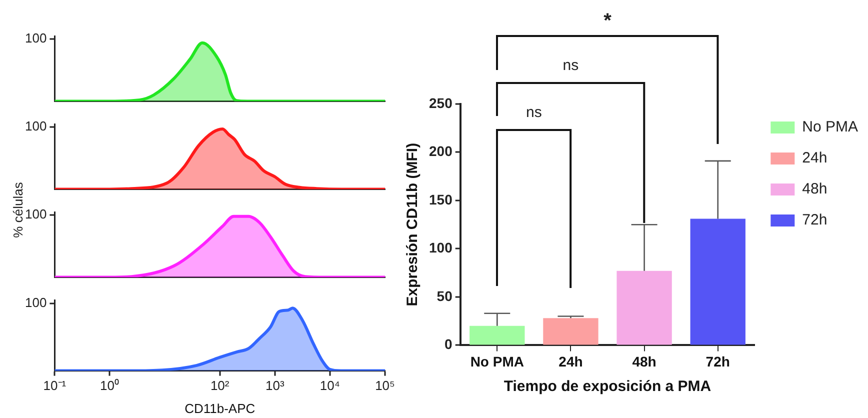  Describe the element at coordinates (441, 151) in the screenshot. I see `y-tick-label: 200` at that location.